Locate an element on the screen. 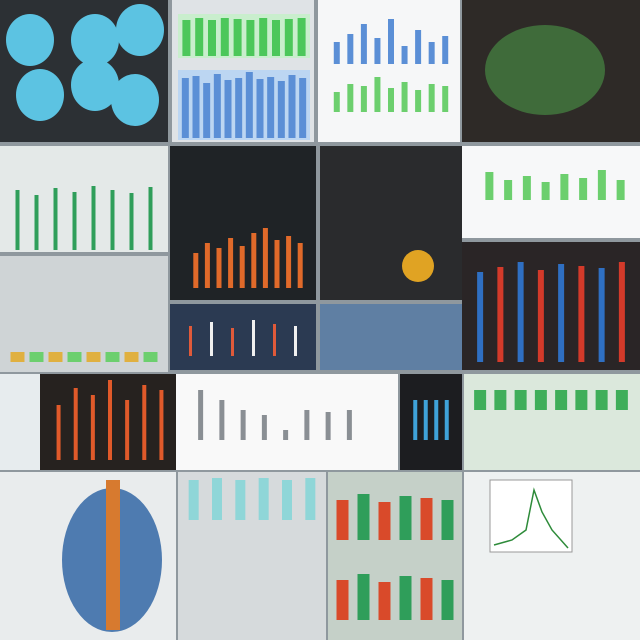 This screenshot has width=640, height=640. line is located at coordinates (531, 518).